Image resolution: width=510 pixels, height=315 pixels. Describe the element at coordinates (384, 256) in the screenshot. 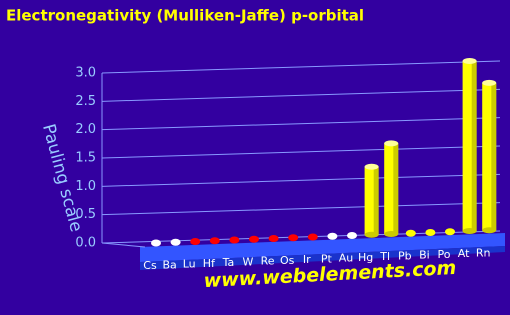

I see `x-tick-label: Tl` at that location.